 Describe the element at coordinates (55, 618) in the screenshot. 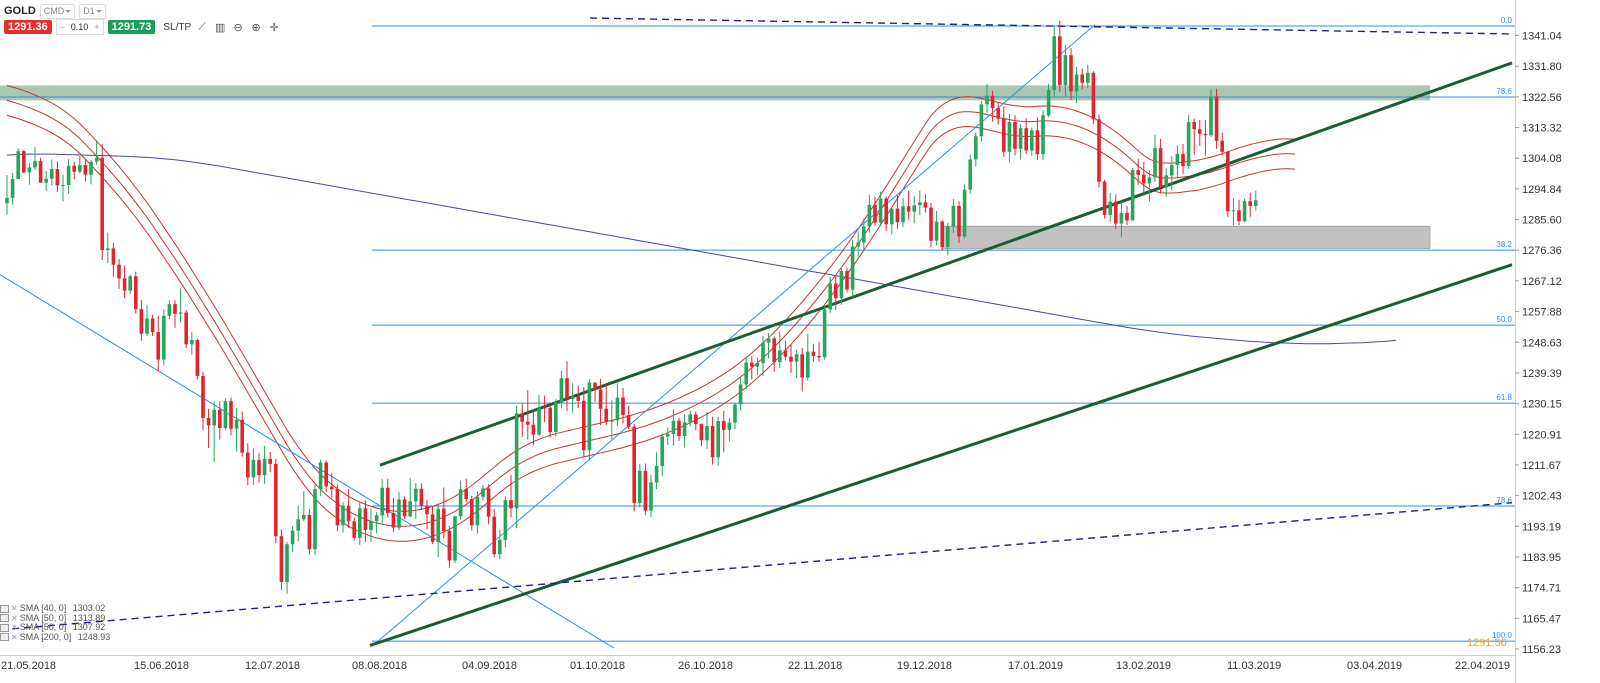

I see `legend-row: ✕ SMA [50, 0] 1313.89` at that location.